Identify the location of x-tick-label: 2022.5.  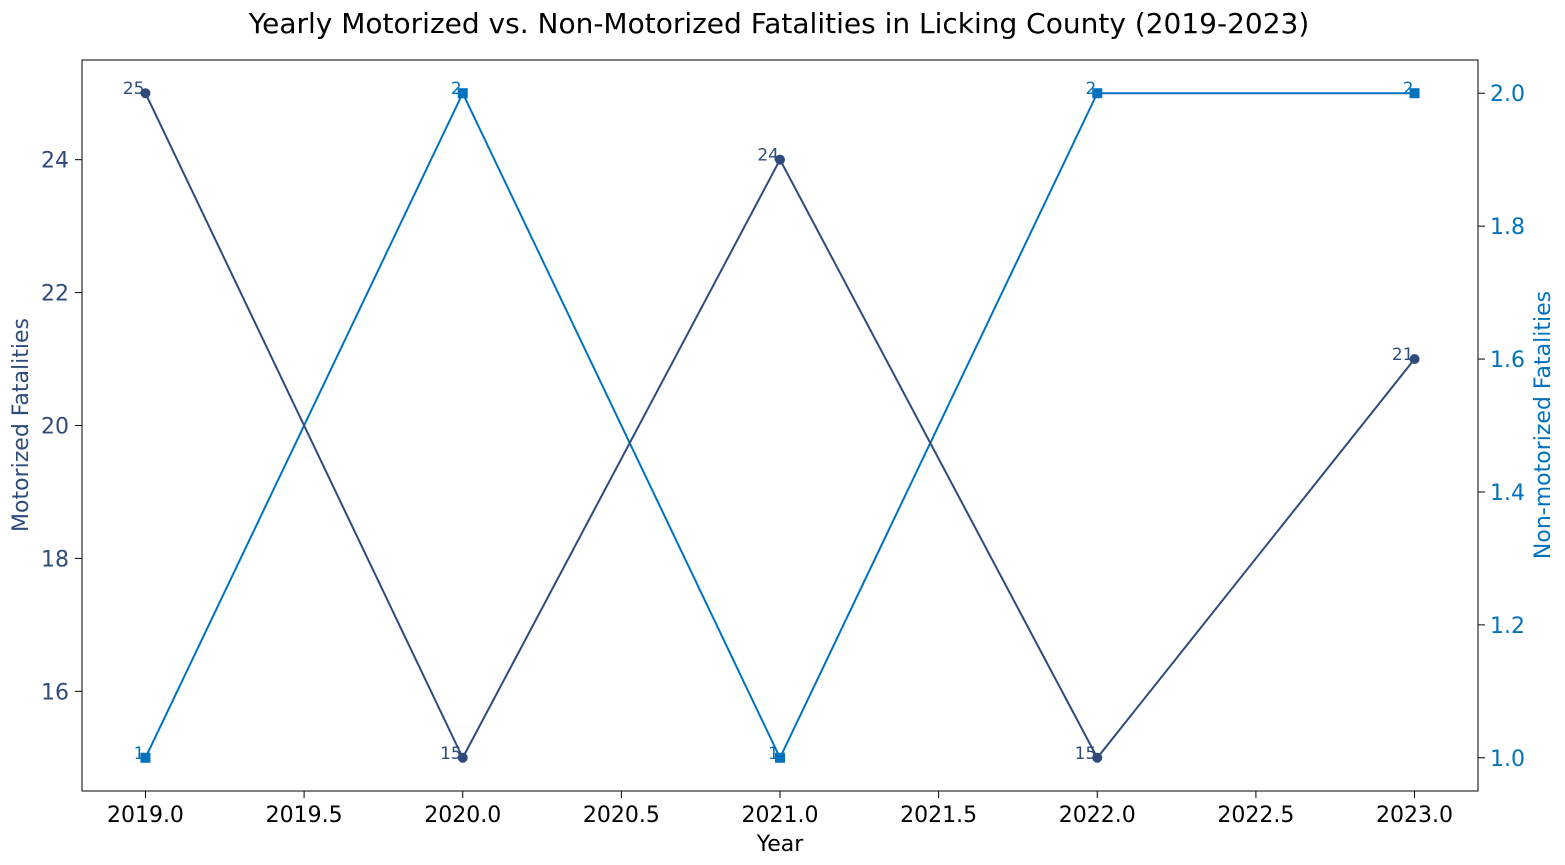
(1255, 815).